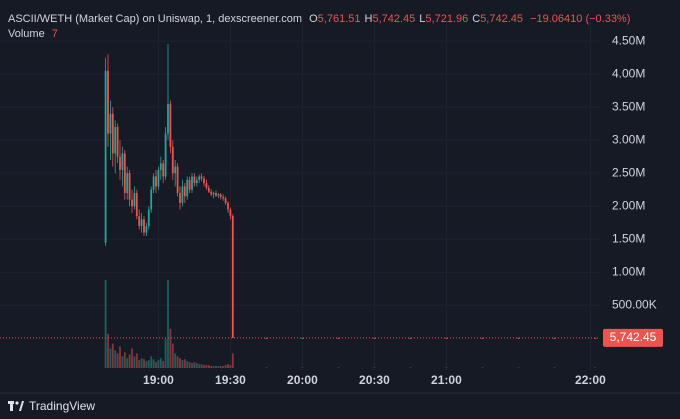 This screenshot has width=680, height=419. Describe the element at coordinates (54, 34) in the screenshot. I see `volume-value: 7` at that location.